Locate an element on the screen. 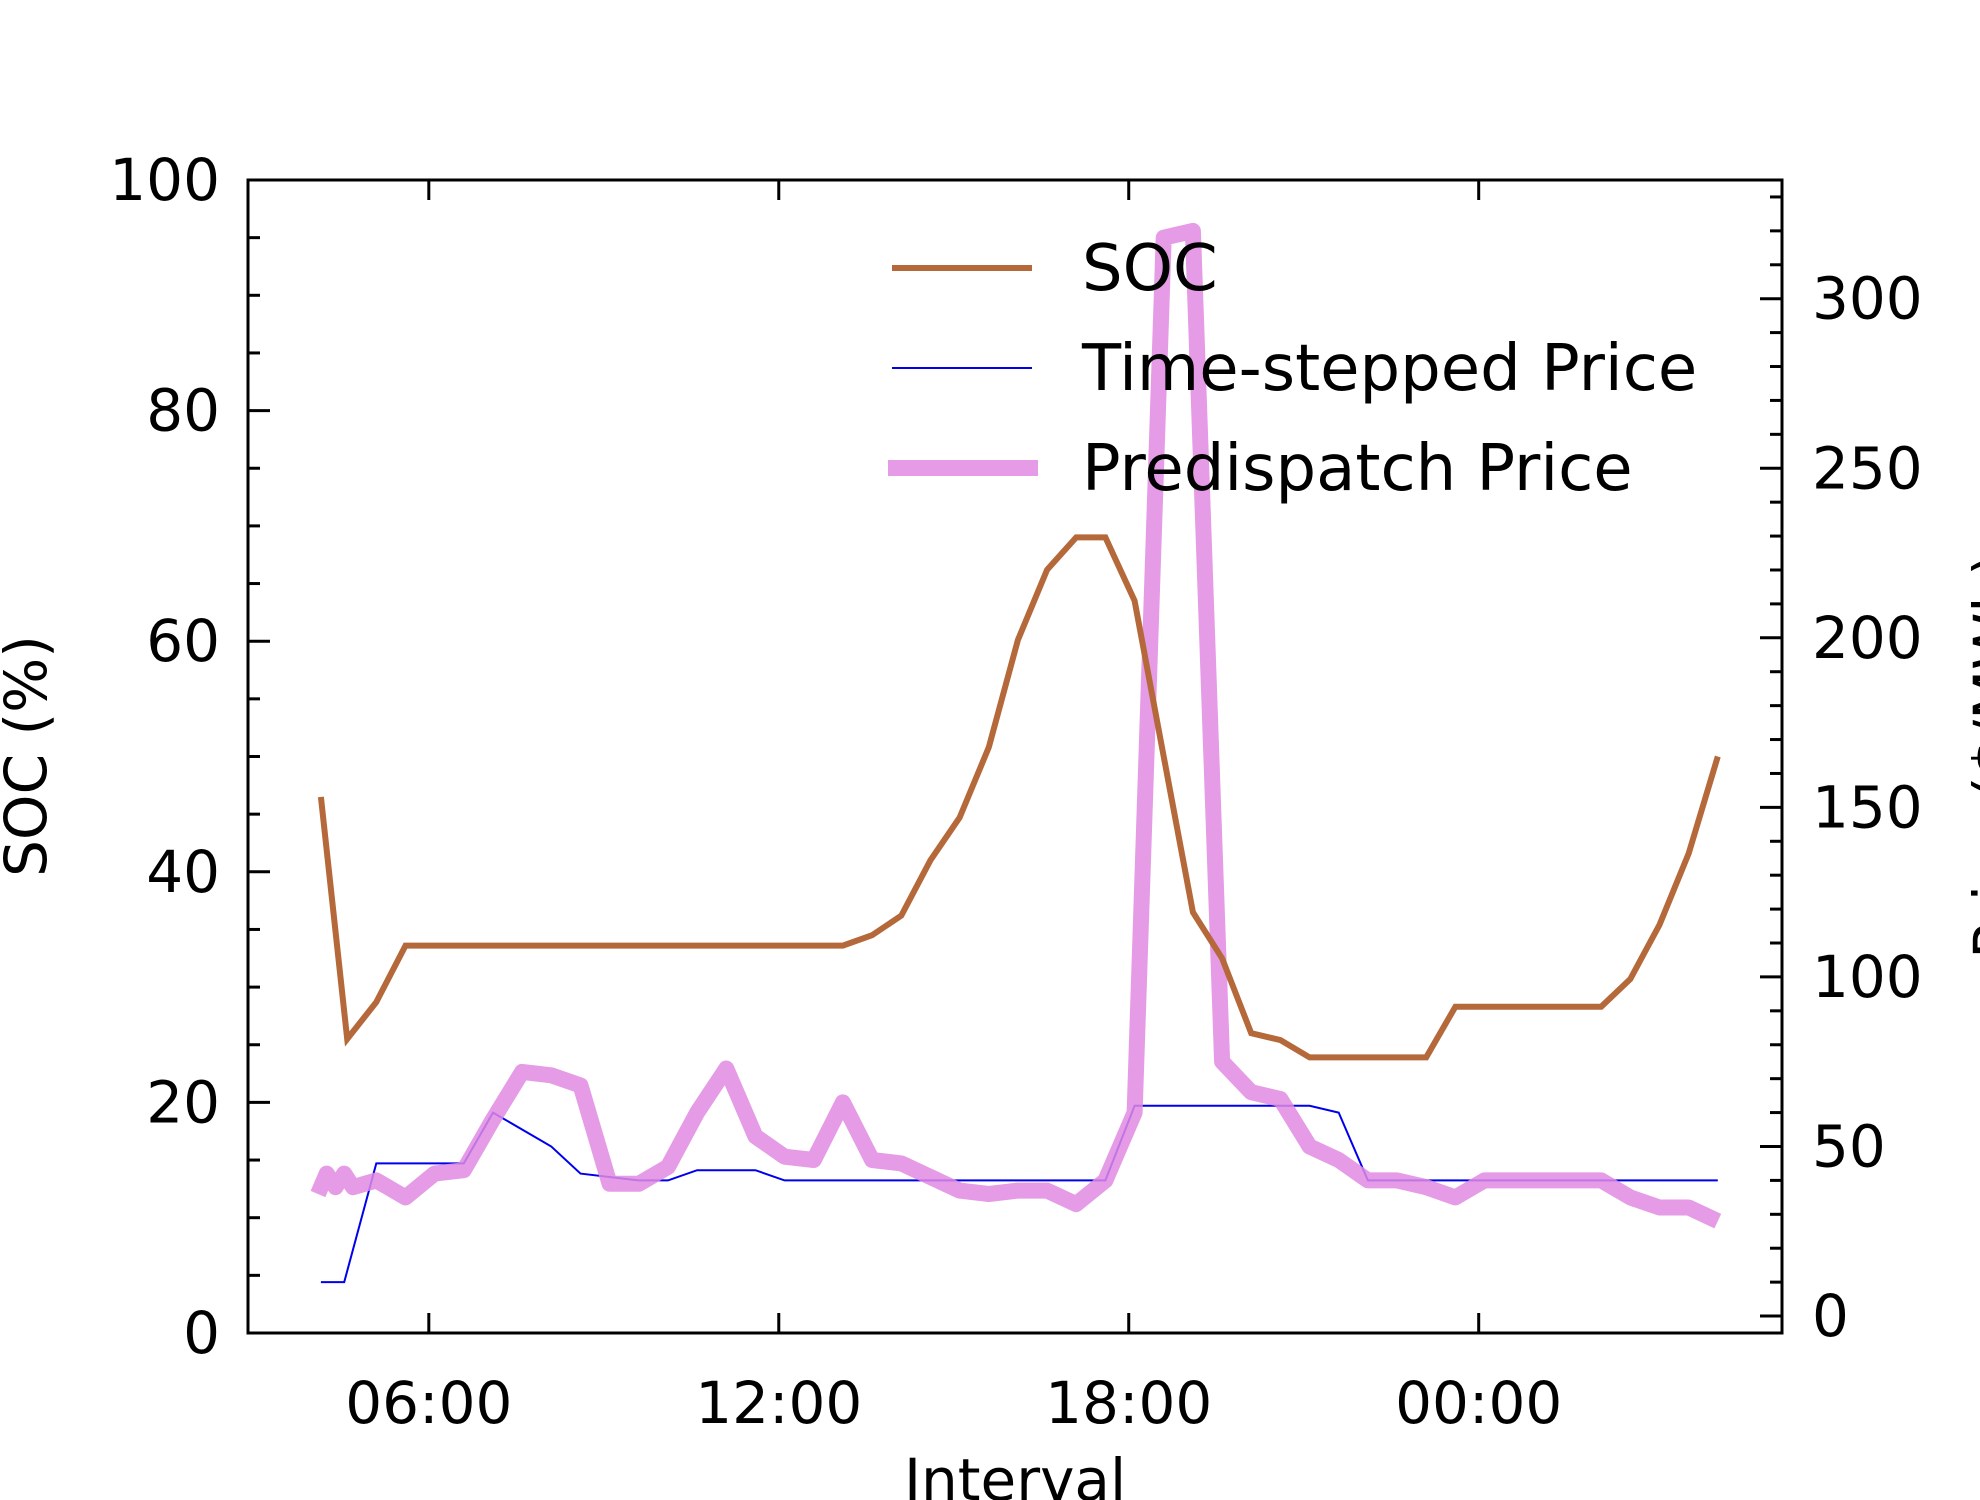 Image resolution: width=1980 pixels, height=1500 pixels. x-tick-label: 00:00 is located at coordinates (1478, 1403).